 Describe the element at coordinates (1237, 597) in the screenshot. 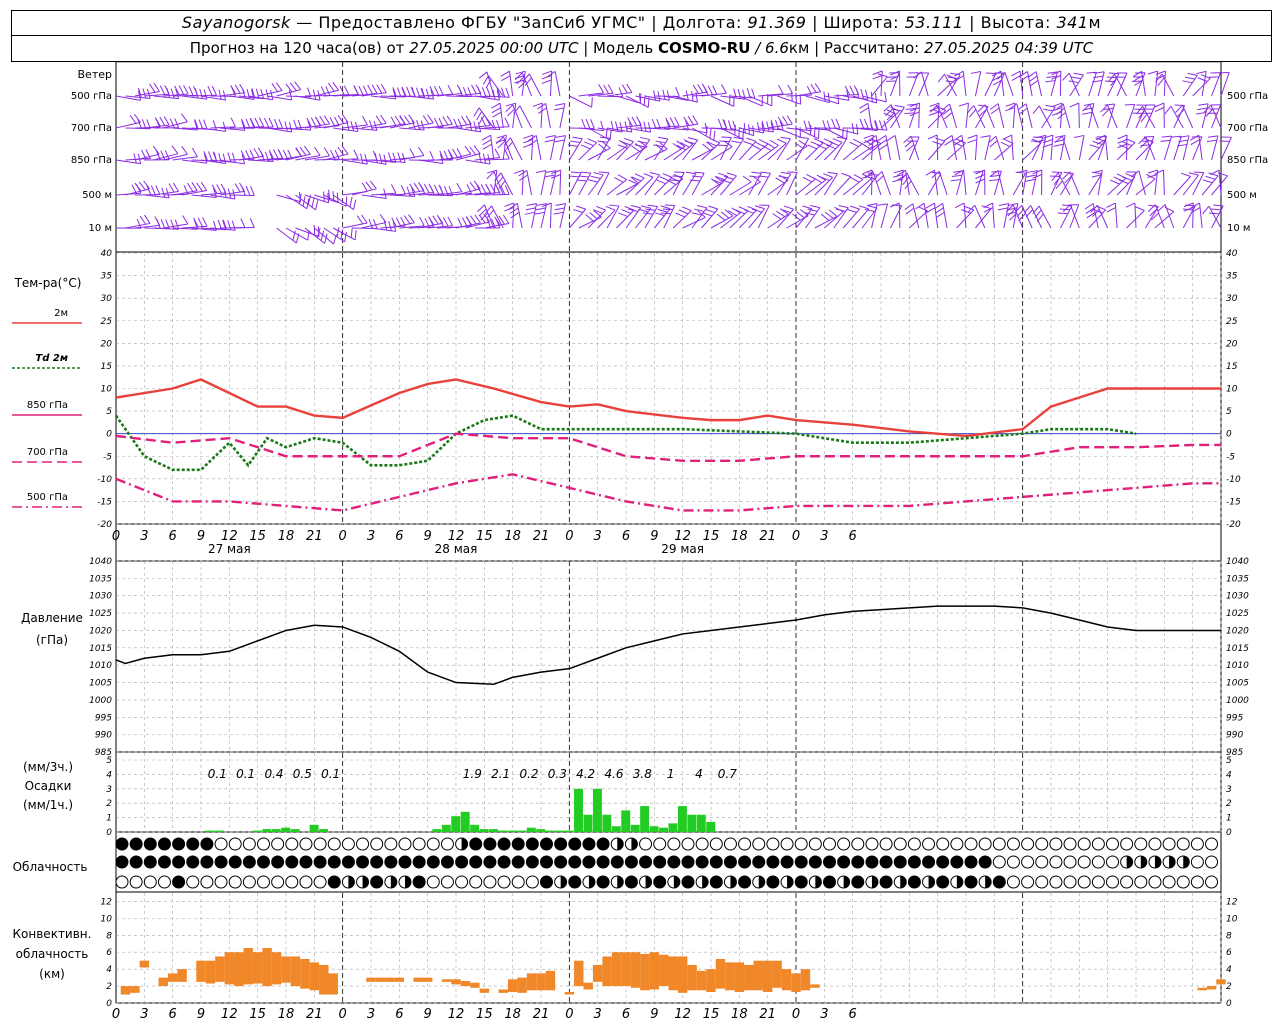

I see `pressure-ytick-right: 1030` at that location.